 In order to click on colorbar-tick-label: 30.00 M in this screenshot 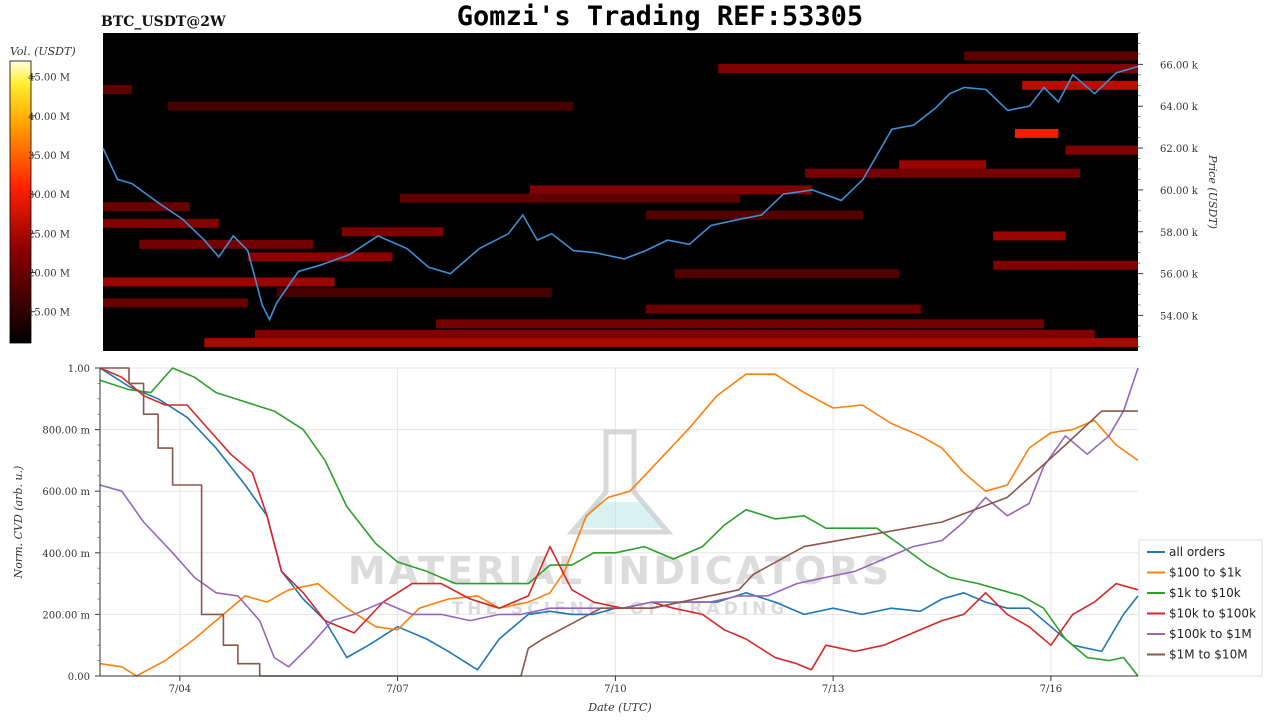, I will do `click(49, 195)`.